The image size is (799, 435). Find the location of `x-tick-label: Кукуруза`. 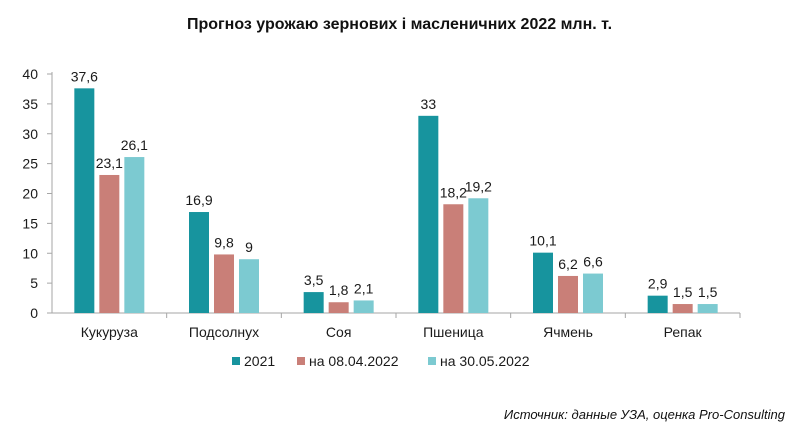

x-tick-label: Кукуруза is located at coordinates (109, 332).